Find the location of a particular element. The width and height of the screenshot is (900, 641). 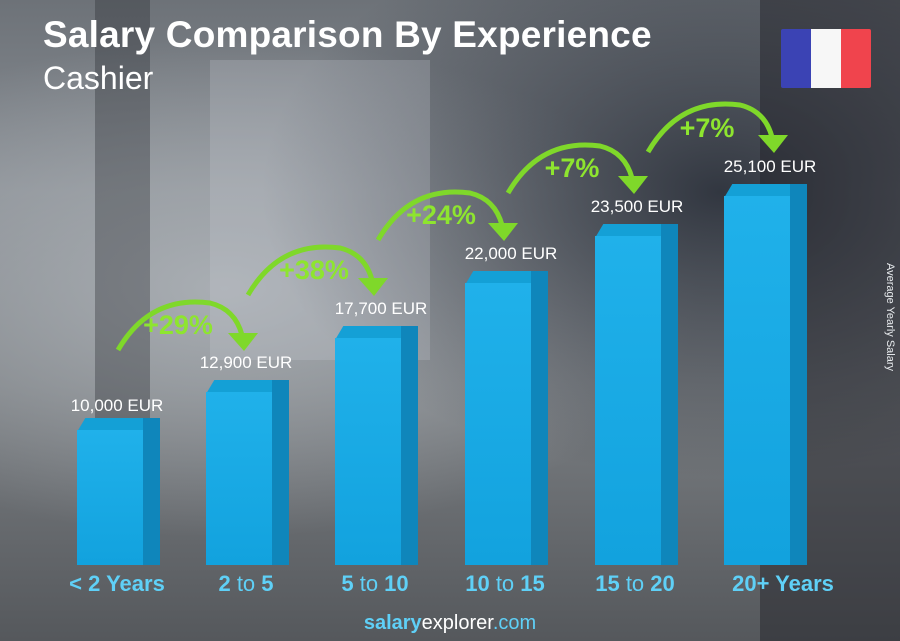

value-label: 23,500 EUR is located at coordinates (637, 206).